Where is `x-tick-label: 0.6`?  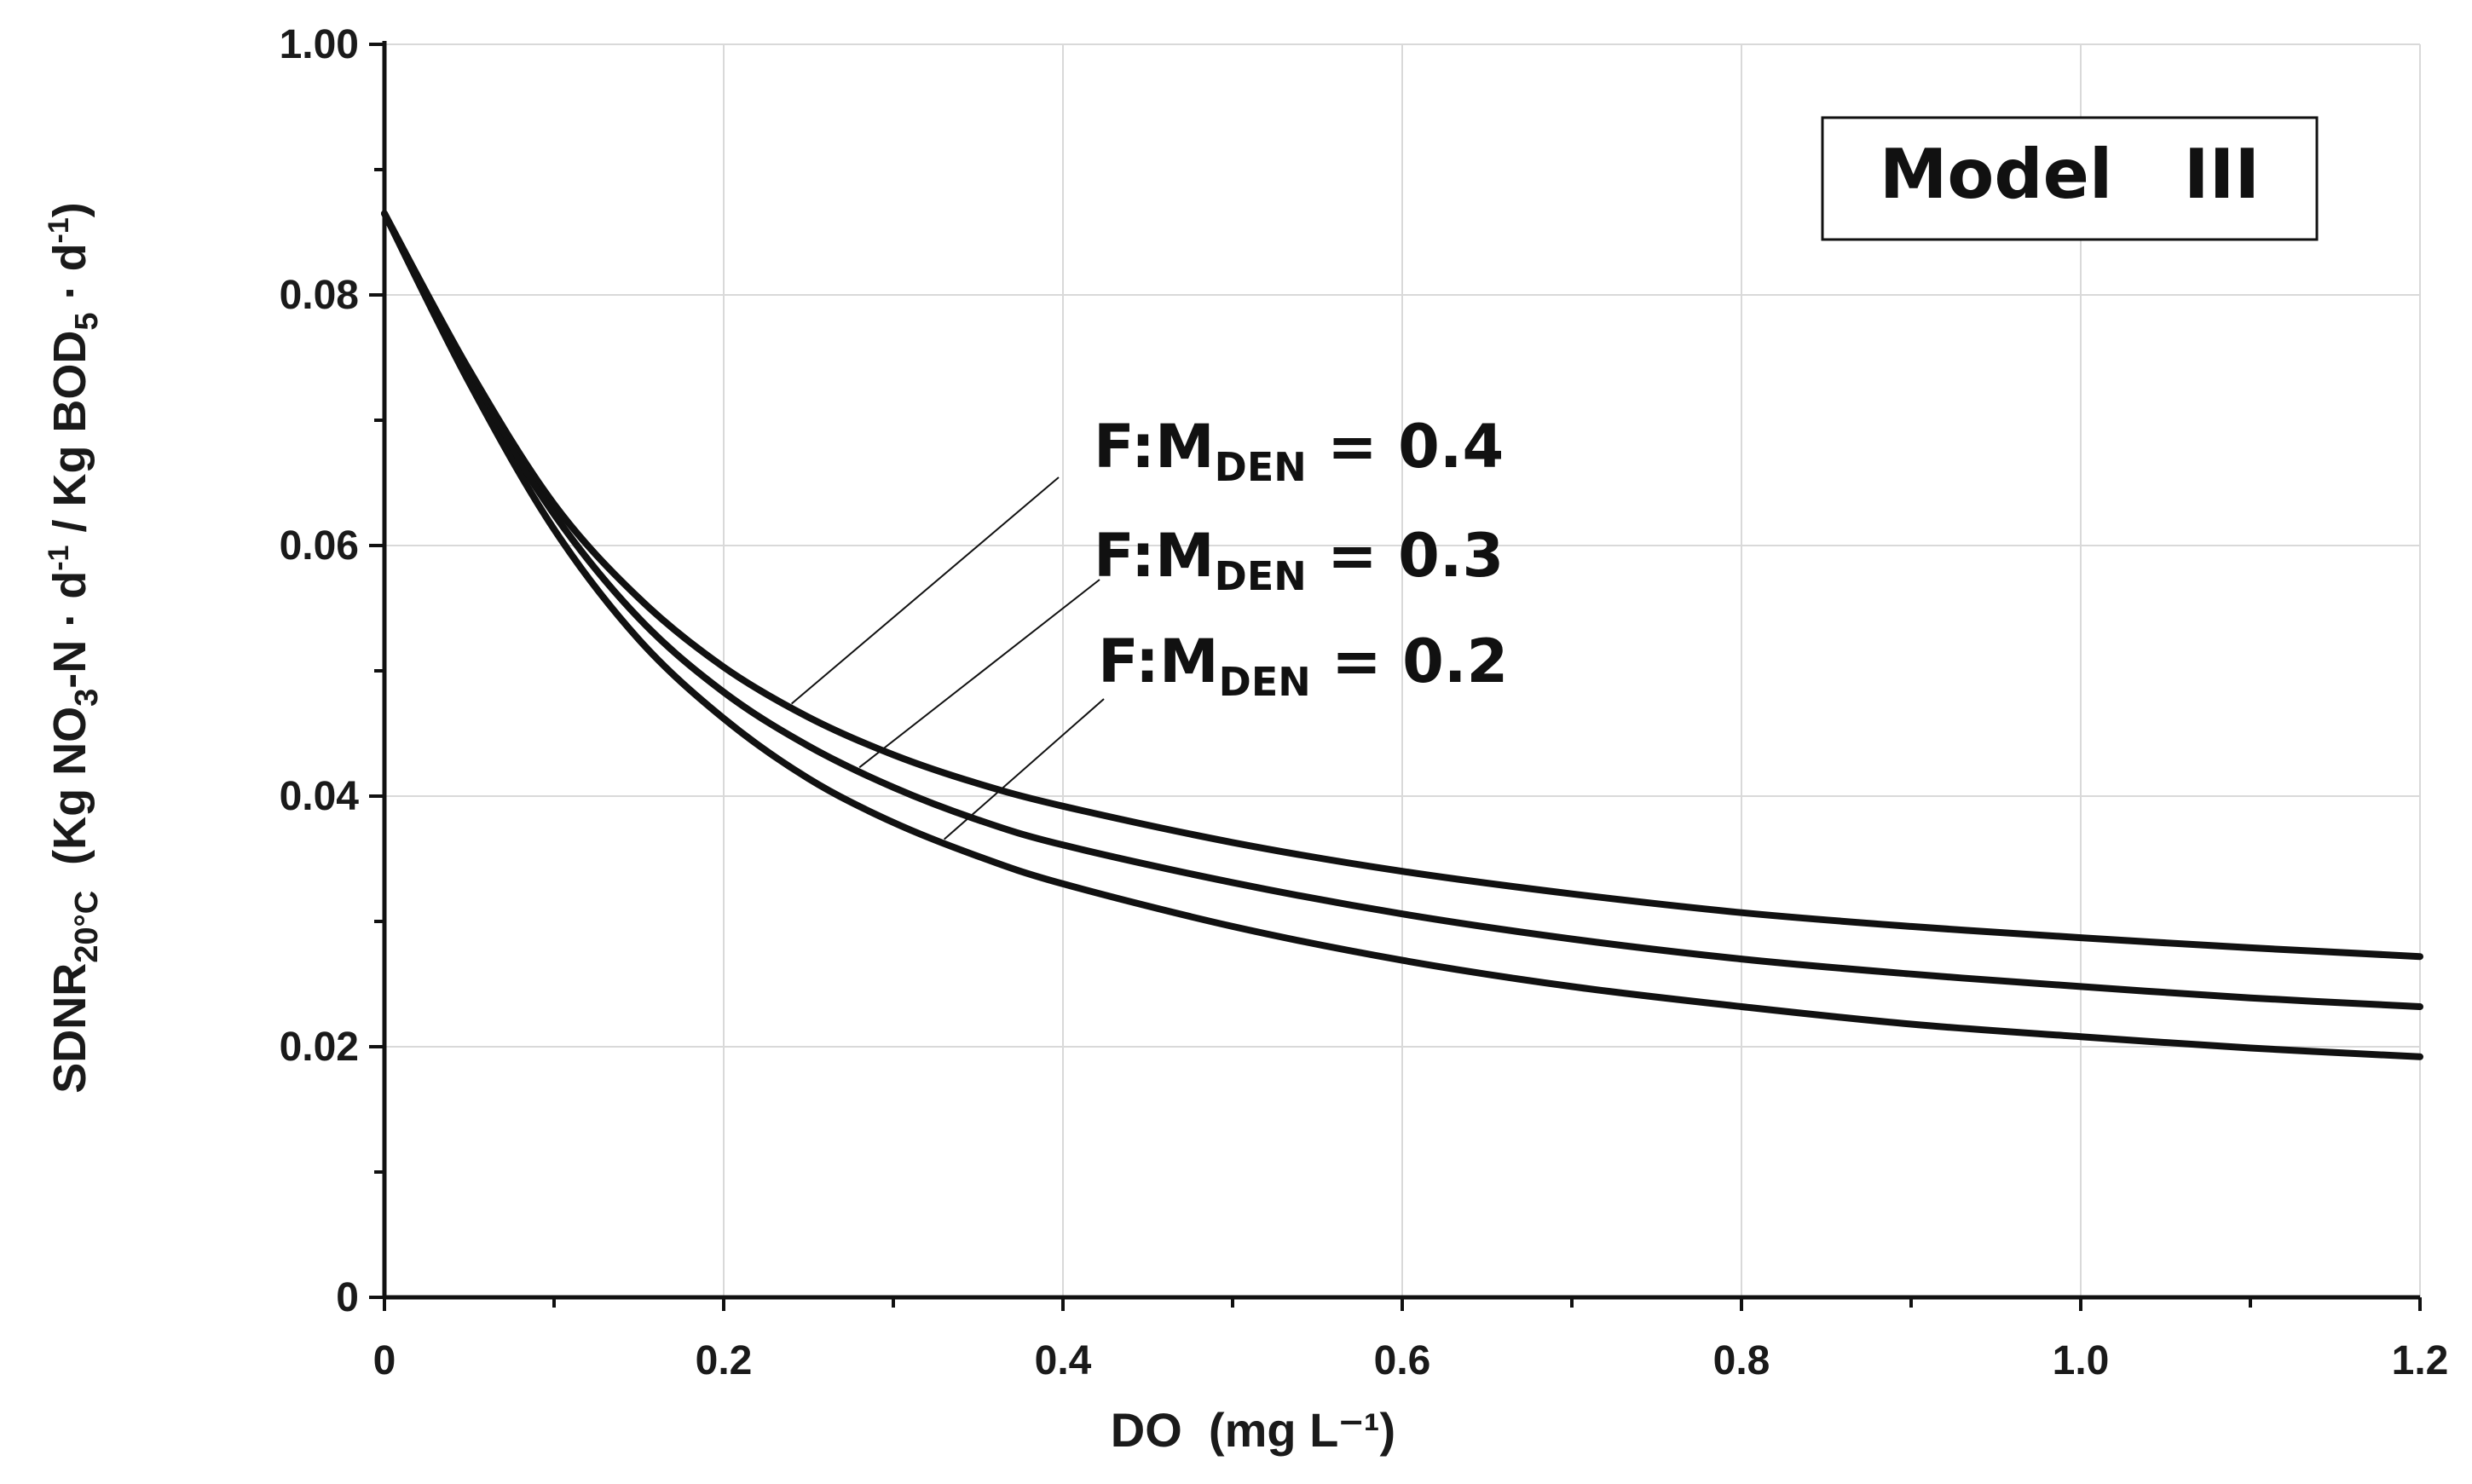 x-tick-label: 0.6 is located at coordinates (1402, 1360).